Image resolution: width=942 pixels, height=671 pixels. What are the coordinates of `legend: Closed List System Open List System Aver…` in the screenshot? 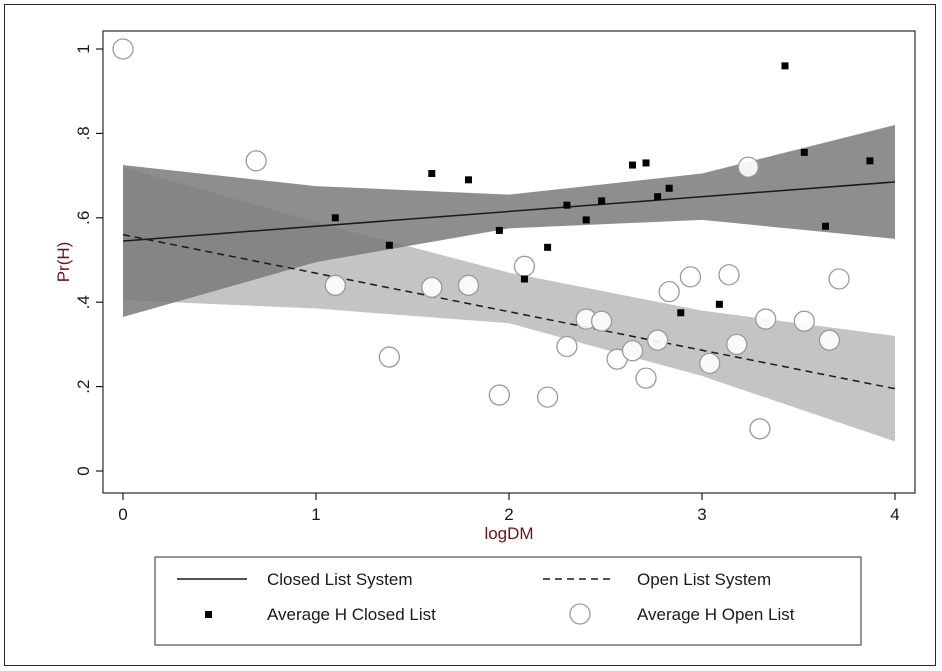 It's located at (508, 601).